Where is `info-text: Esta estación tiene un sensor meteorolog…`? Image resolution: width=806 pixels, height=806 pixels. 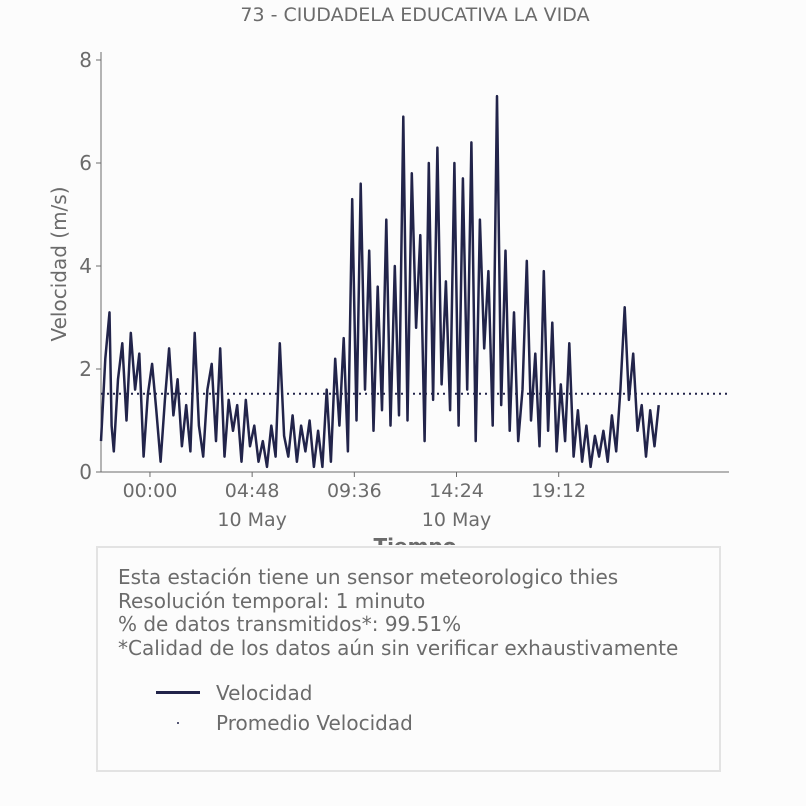
info-text: Esta estación tiene un sensor meteorolog… is located at coordinates (398, 612).